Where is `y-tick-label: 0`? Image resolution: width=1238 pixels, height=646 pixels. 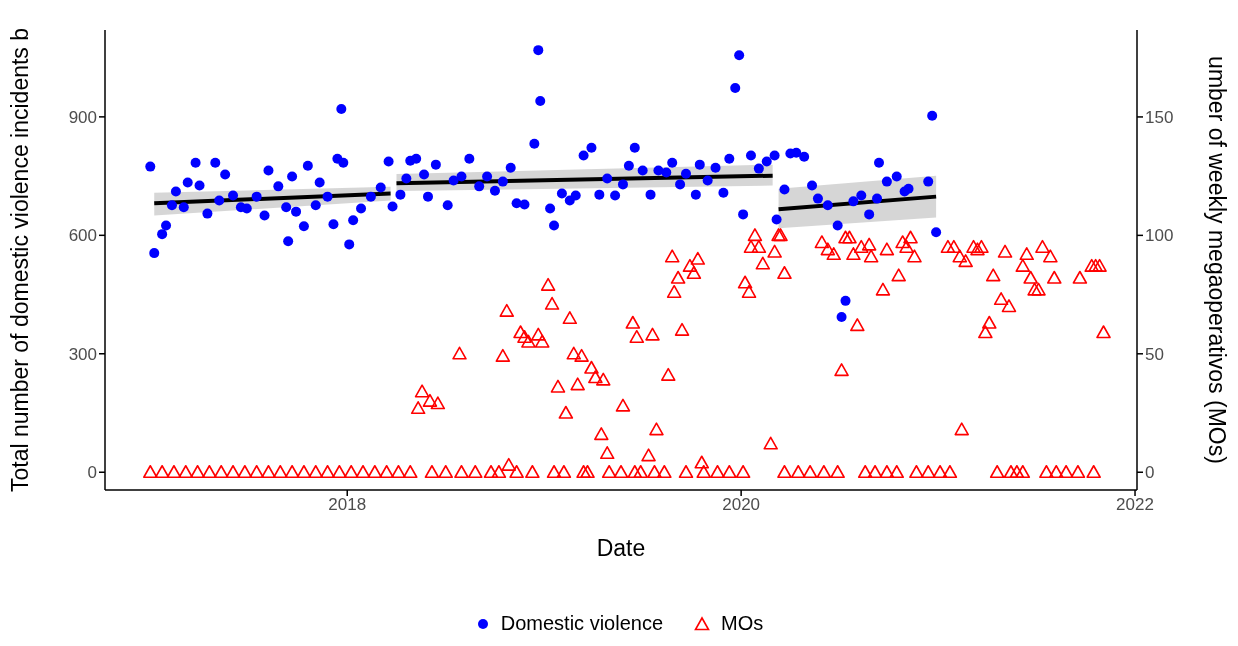
y-tick-label: 0 is located at coordinates (92, 473).